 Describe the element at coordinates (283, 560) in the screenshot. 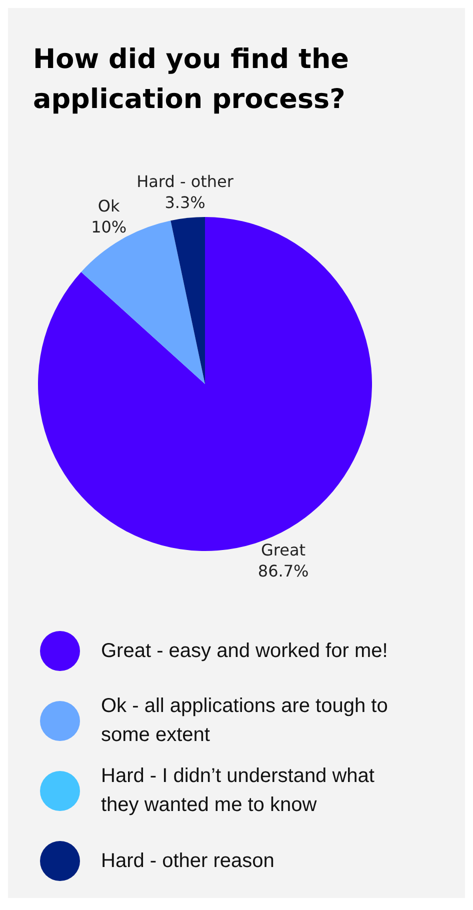

I see `data-label: Great 86.7%` at that location.